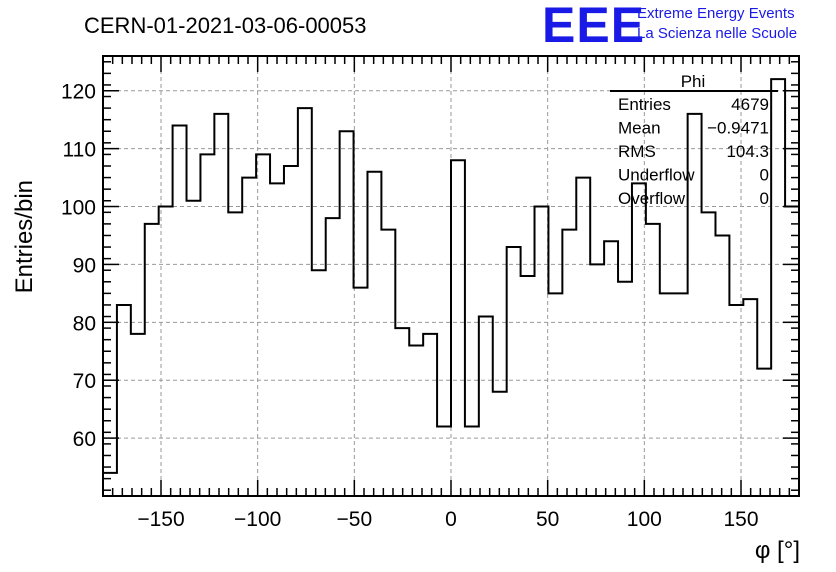 This screenshot has width=836, height=572. Describe the element at coordinates (84, 323) in the screenshot. I see `y-tick-label: 80` at that location.